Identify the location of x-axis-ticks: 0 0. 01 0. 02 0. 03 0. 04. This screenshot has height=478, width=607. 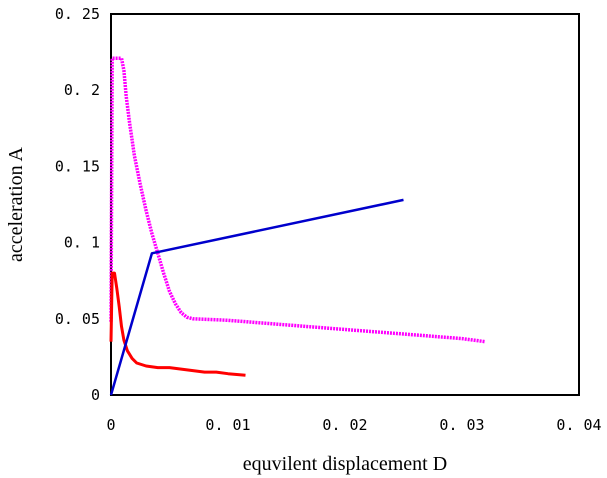
(353, 425).